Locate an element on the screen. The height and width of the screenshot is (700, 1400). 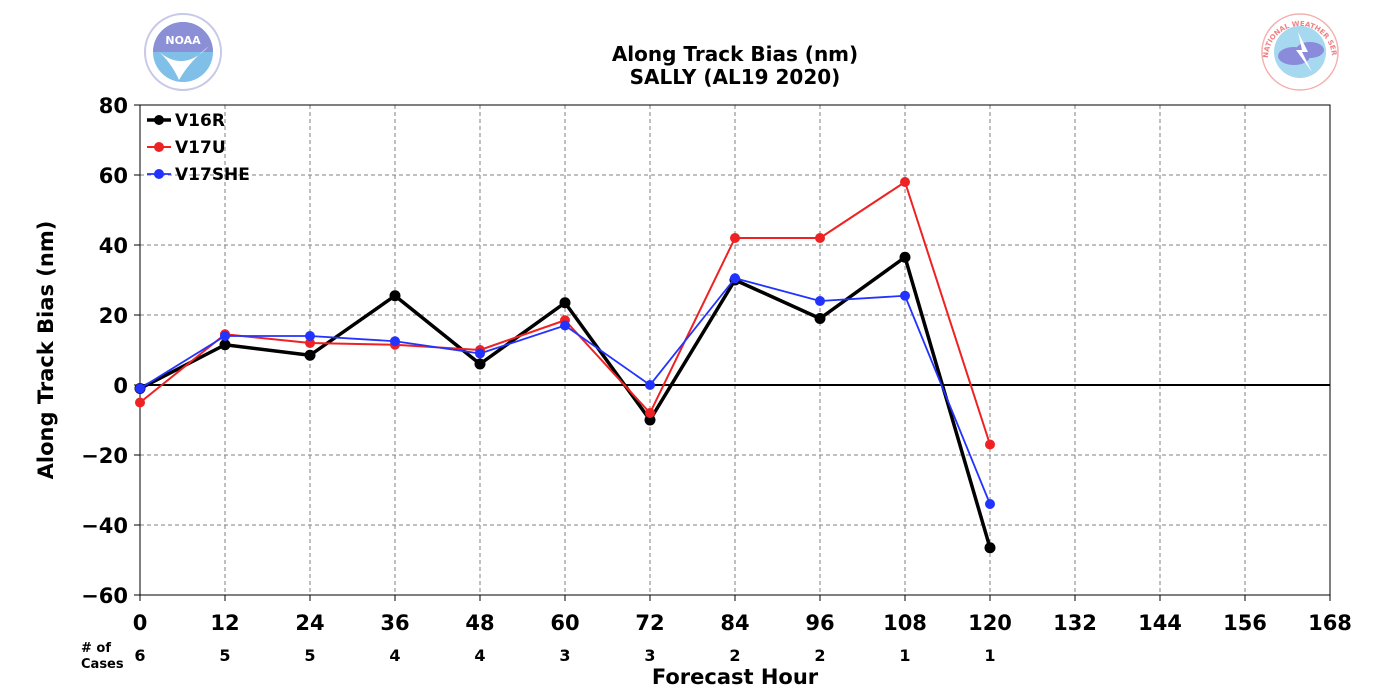
case-counts: 6 5 5 4 4 3 3 2 2 1 1 is located at coordinates (564, 655).